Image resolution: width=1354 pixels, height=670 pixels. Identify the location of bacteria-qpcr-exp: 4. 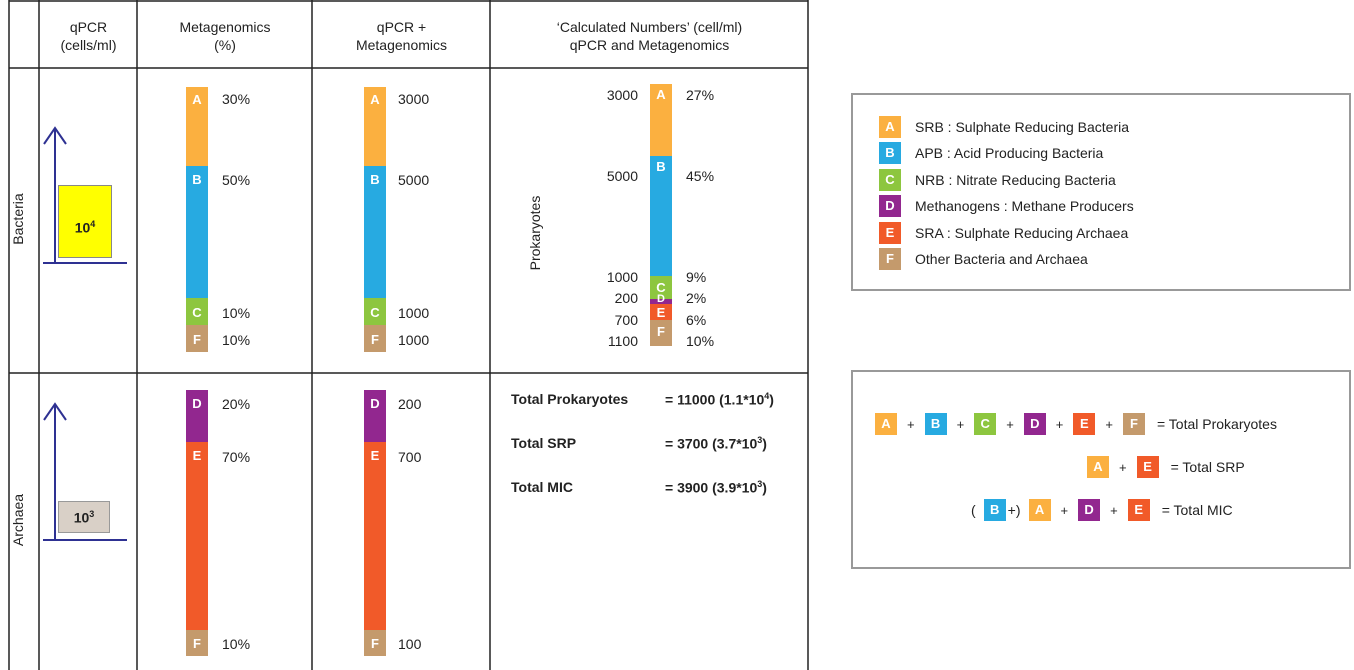
(93, 224).